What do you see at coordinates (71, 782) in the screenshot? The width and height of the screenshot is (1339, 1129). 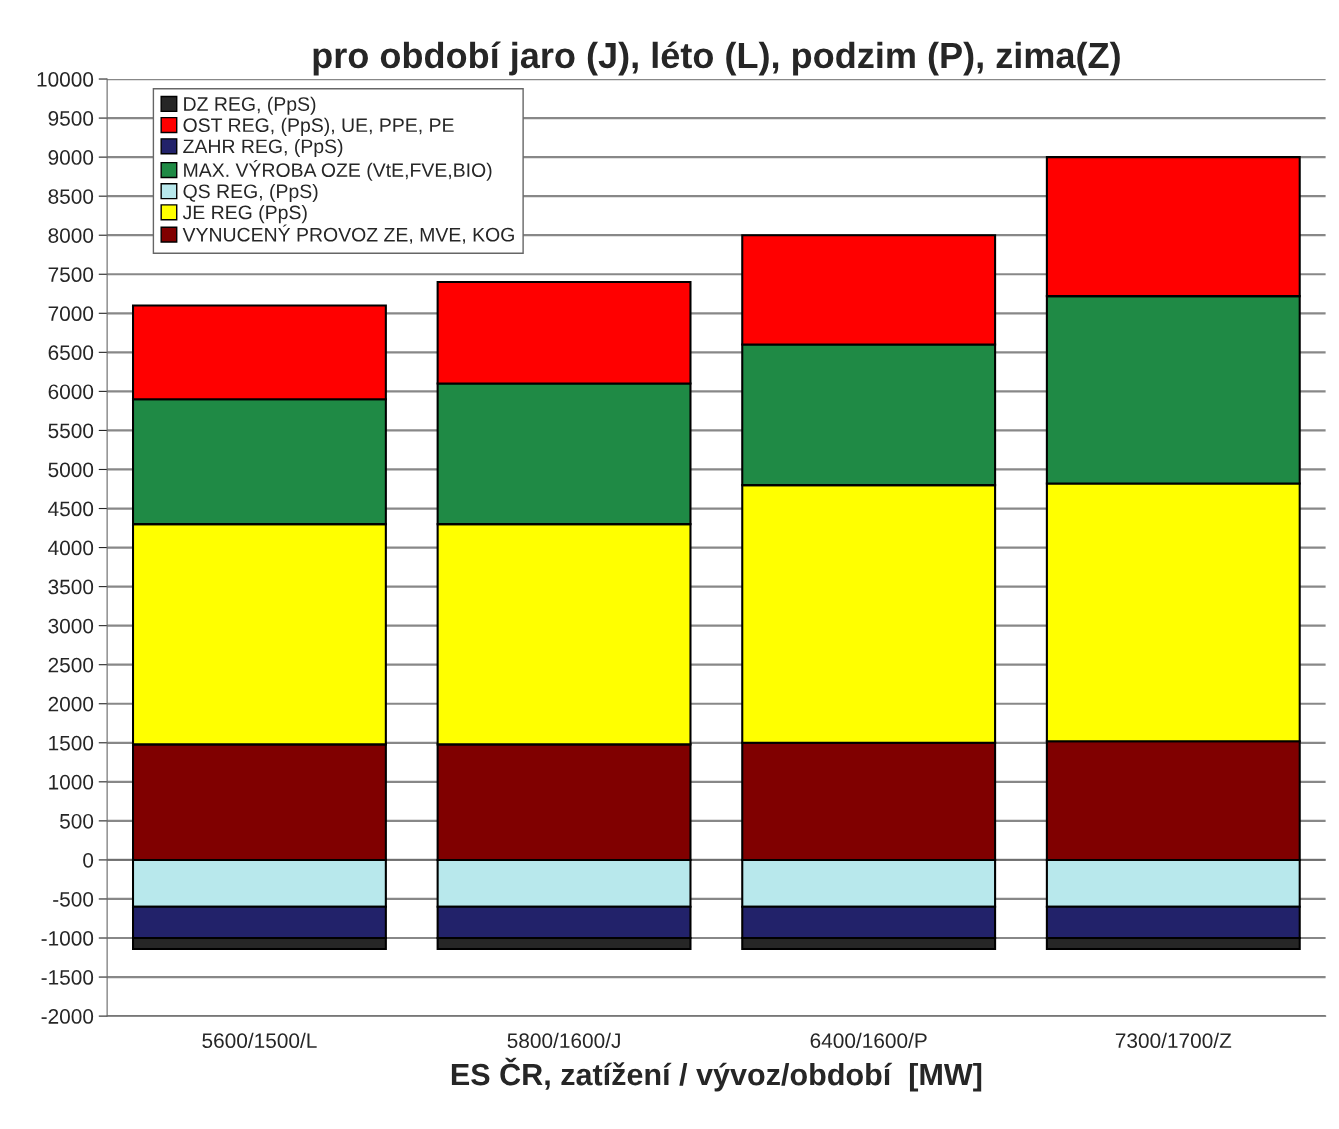 I see `y-tick-label: 1000` at bounding box center [71, 782].